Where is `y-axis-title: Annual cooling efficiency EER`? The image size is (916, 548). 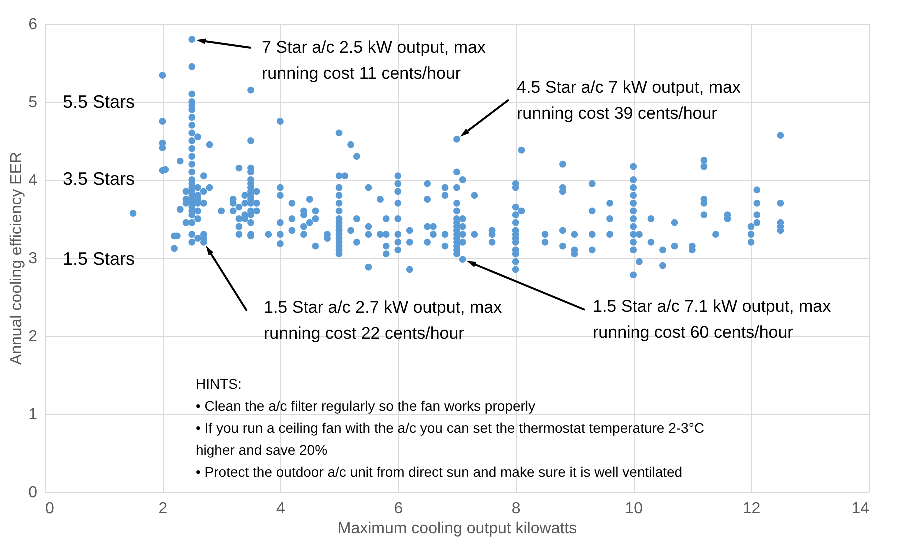
y-axis-title: Annual cooling efficiency EER is located at coordinates (17, 259).